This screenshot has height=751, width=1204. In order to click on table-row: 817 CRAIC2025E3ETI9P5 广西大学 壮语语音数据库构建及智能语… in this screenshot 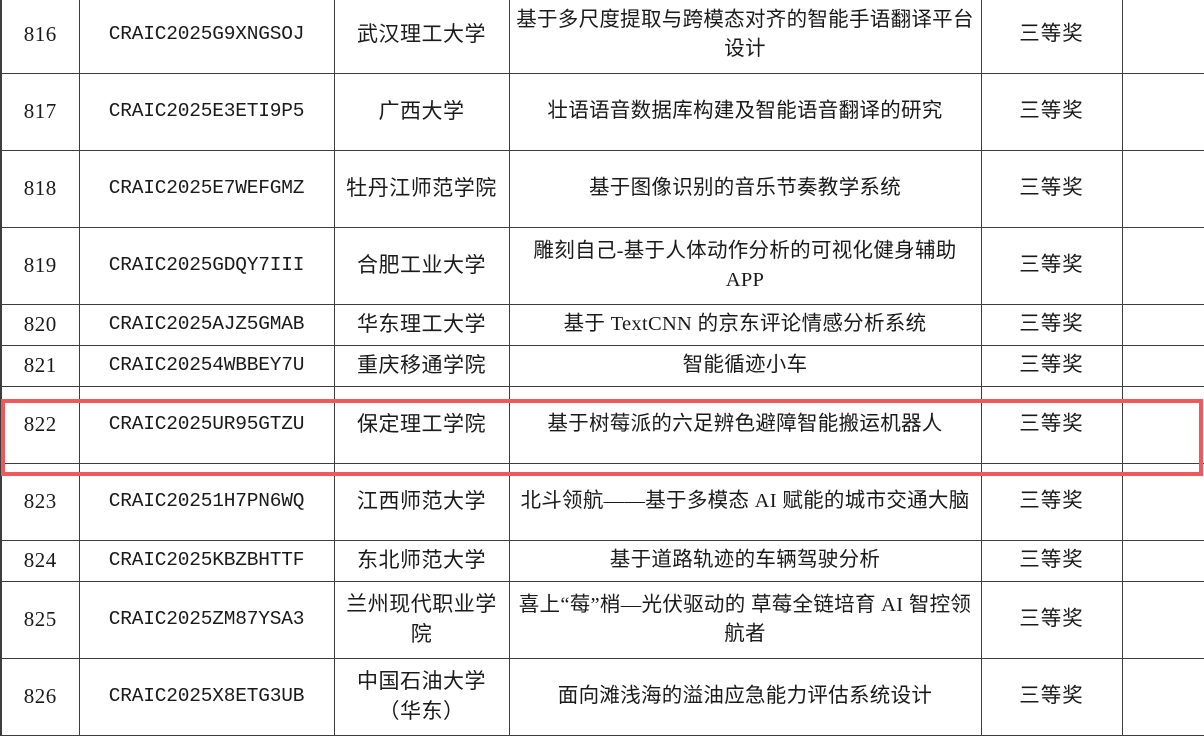, I will do `click(602, 112)`.